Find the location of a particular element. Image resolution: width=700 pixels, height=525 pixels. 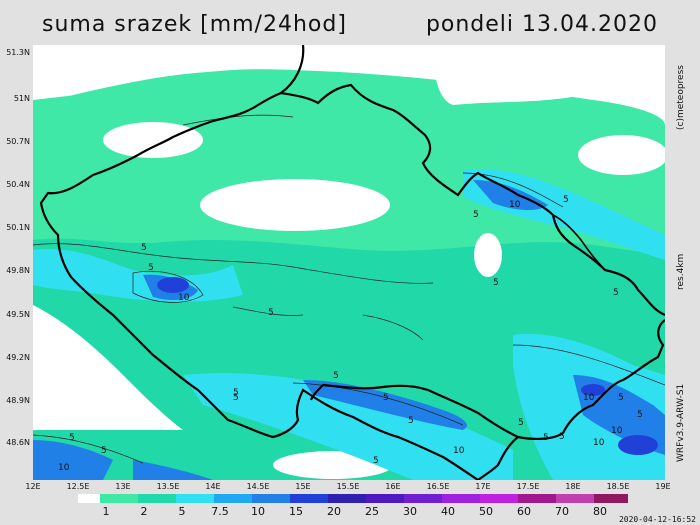

lon-label: 12E is located at coordinates (33, 486).